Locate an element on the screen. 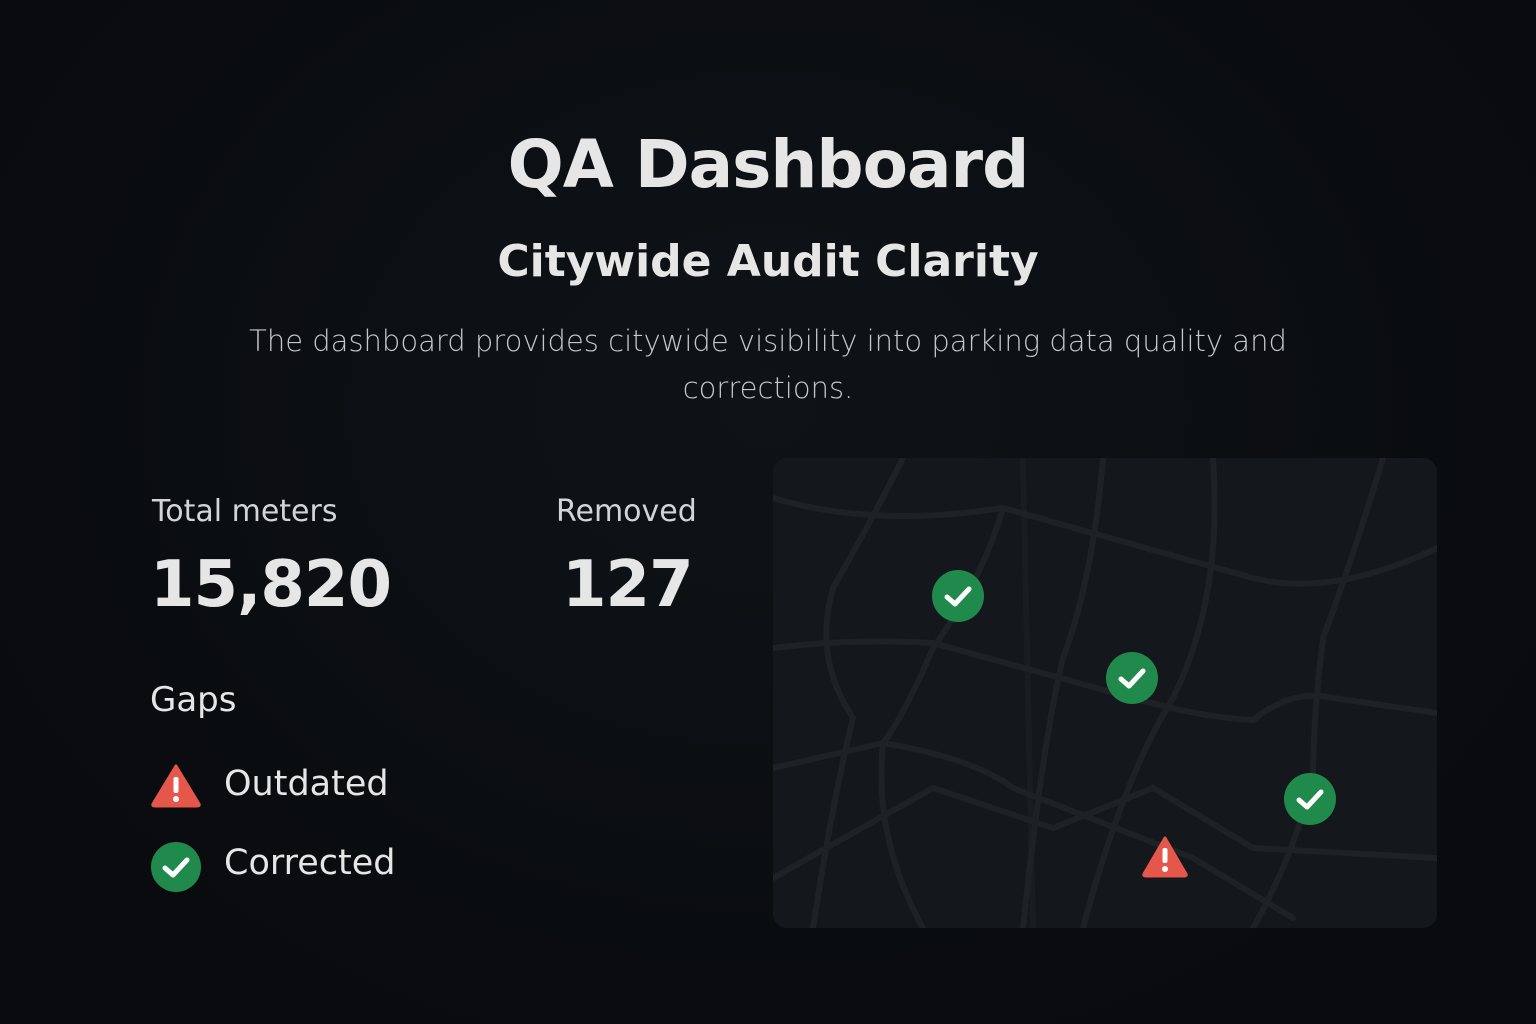 The height and width of the screenshot is (1024, 1536). gaps-title: Gaps is located at coordinates (193, 700).